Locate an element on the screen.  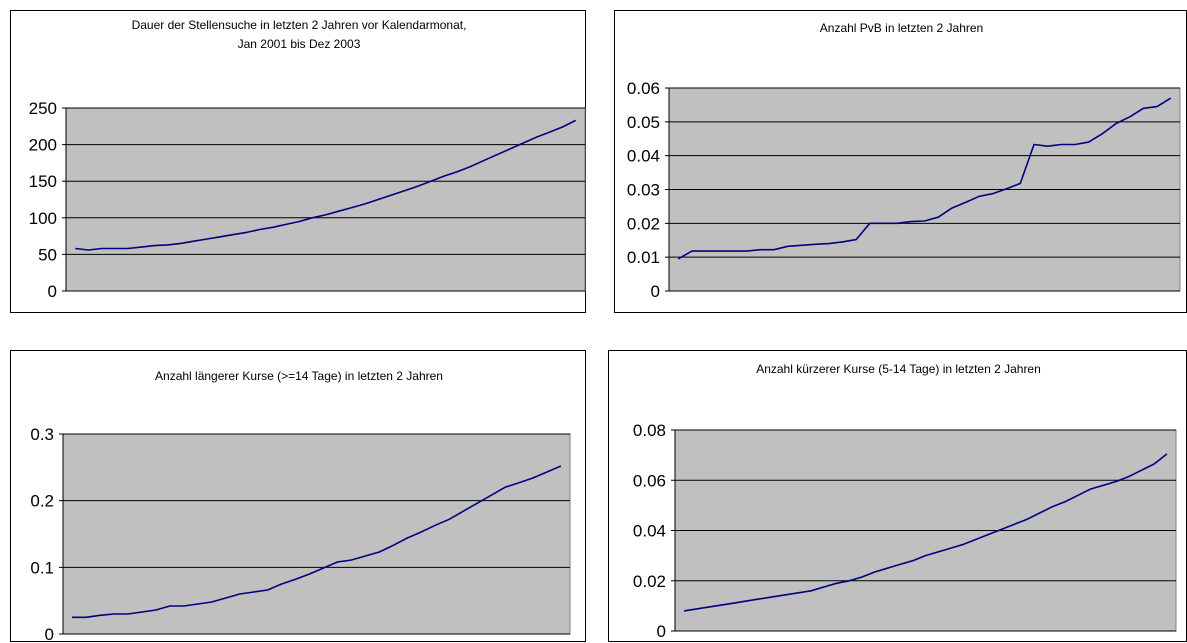
y-tick-label: 0.05 is located at coordinates (643, 122).